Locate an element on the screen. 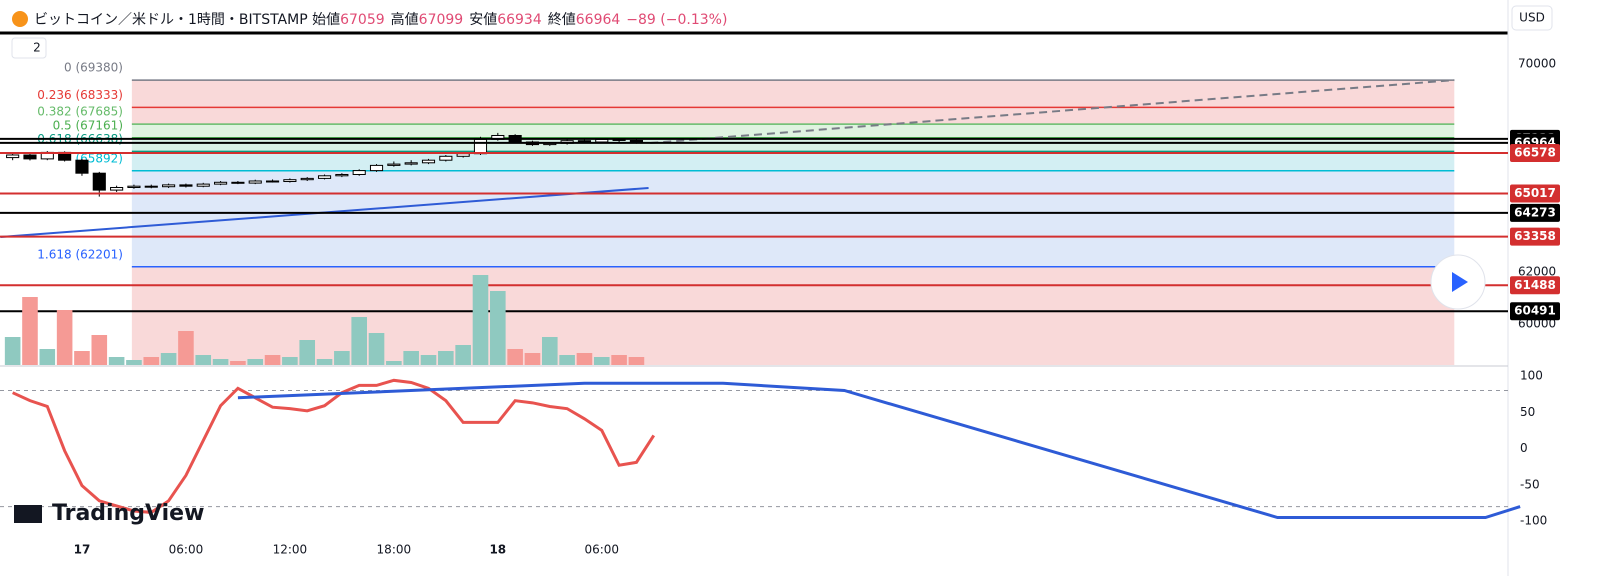 The height and width of the screenshot is (576, 1600). indicator-toggle is located at coordinates (29, 48).